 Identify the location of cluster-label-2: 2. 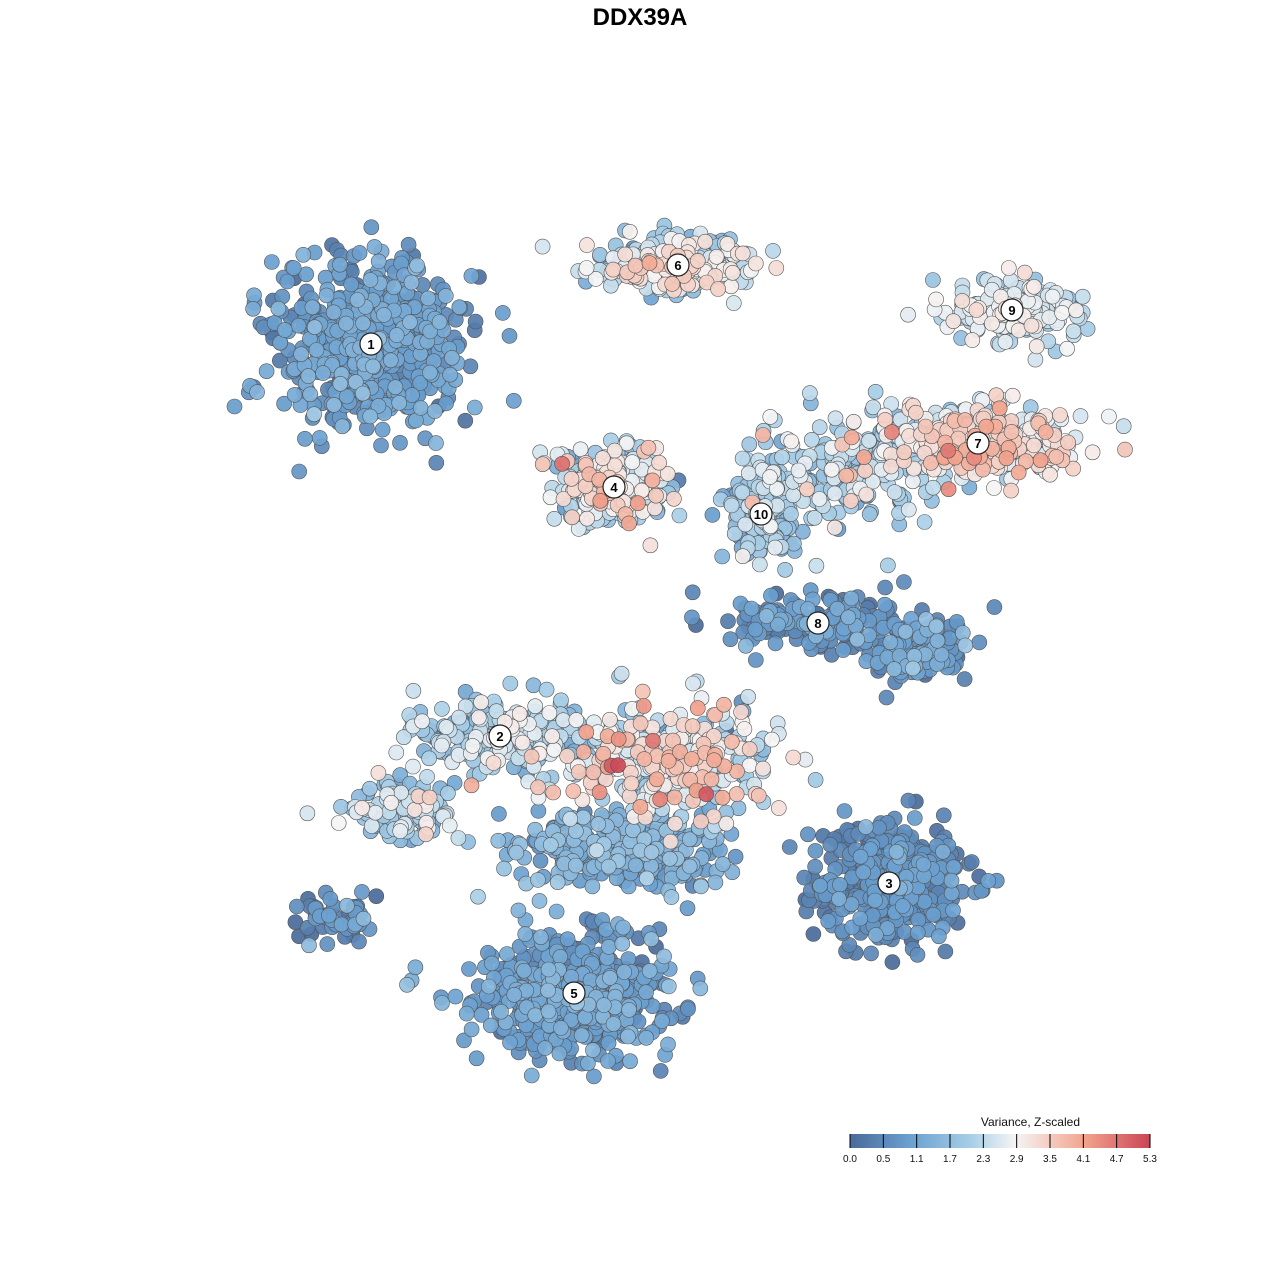
(500, 736).